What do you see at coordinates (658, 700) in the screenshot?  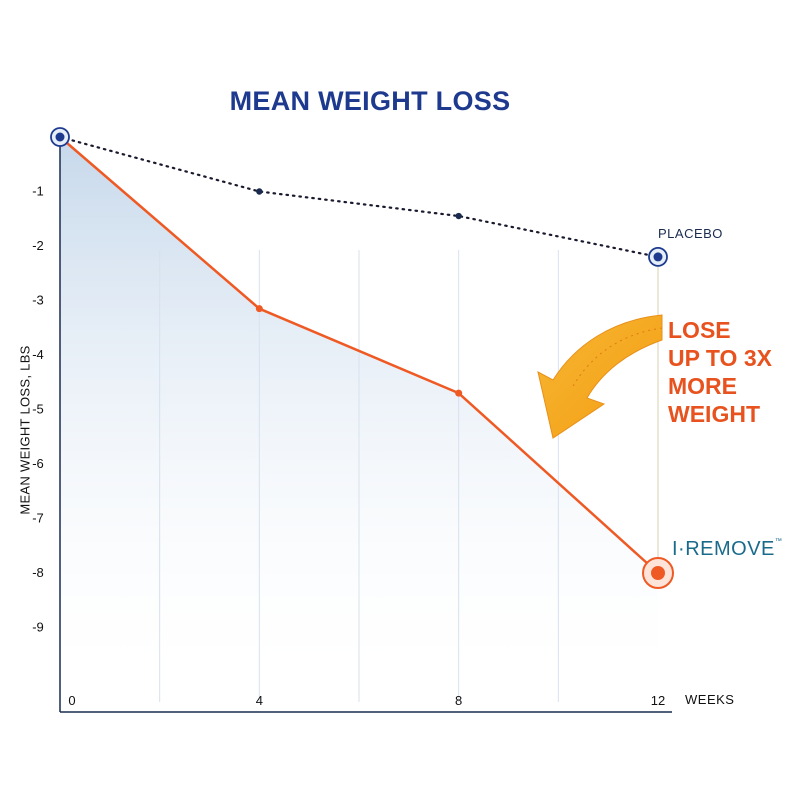 I see `x-tick-label: 12` at bounding box center [658, 700].